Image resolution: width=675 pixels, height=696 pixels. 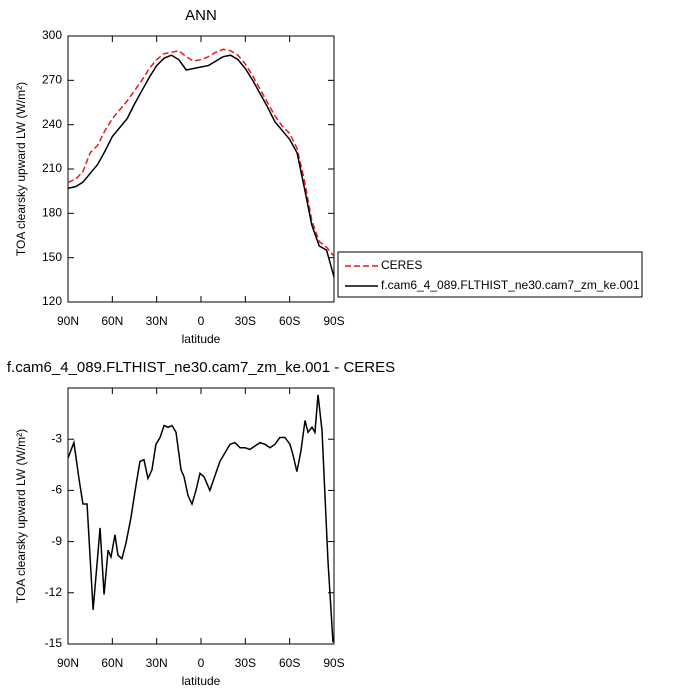 I want to click on y-tick-label: 210, so click(x=52, y=168).